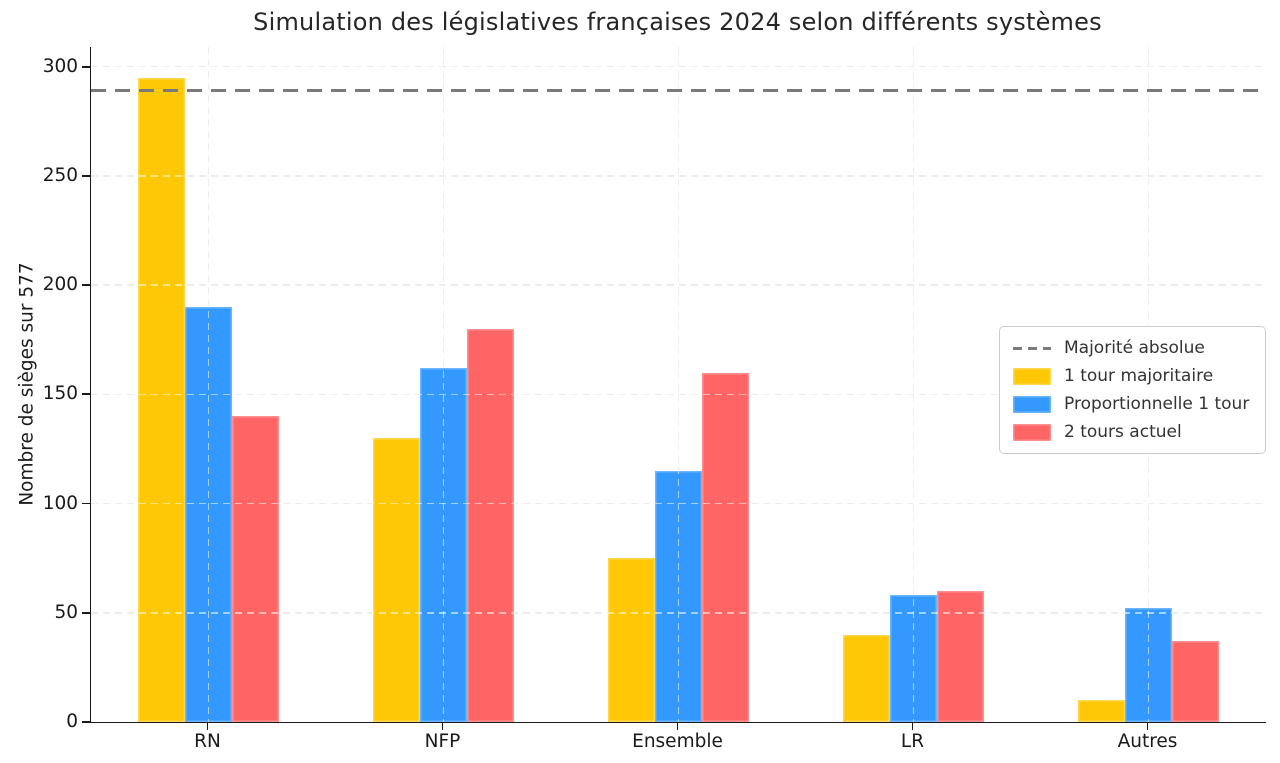 This screenshot has height=763, width=1280. I want to click on x-tick-label: NFP, so click(442, 741).